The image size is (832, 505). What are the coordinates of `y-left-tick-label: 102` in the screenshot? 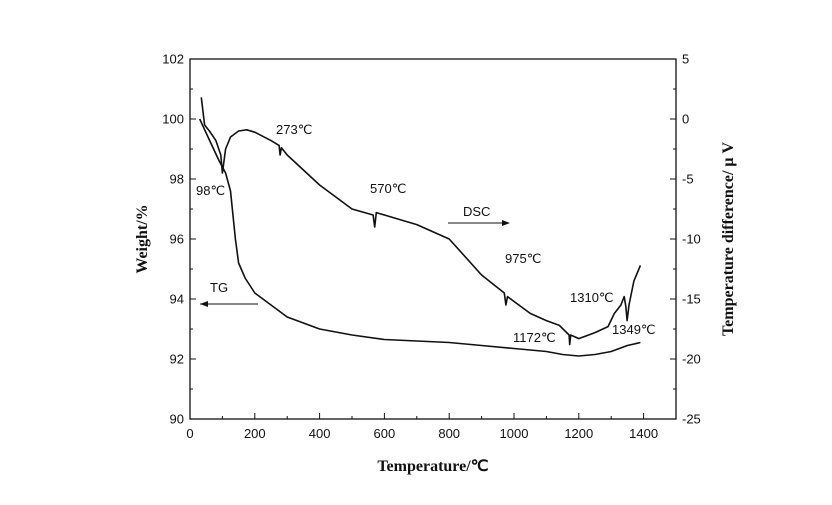 It's located at (173, 59).